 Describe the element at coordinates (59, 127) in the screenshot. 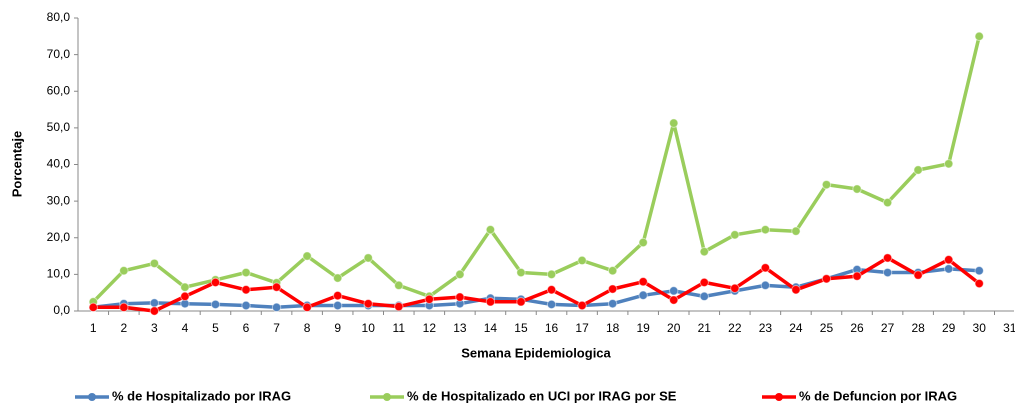

I see `y-tick-label: 50,0` at that location.